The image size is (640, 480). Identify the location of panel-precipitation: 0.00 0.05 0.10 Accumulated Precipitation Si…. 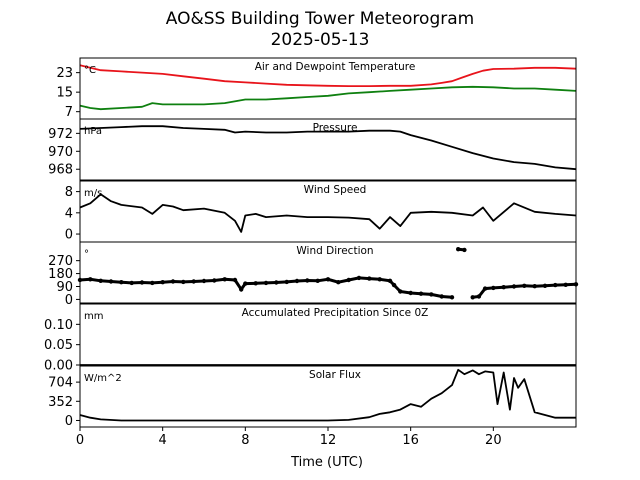
(310, 338).